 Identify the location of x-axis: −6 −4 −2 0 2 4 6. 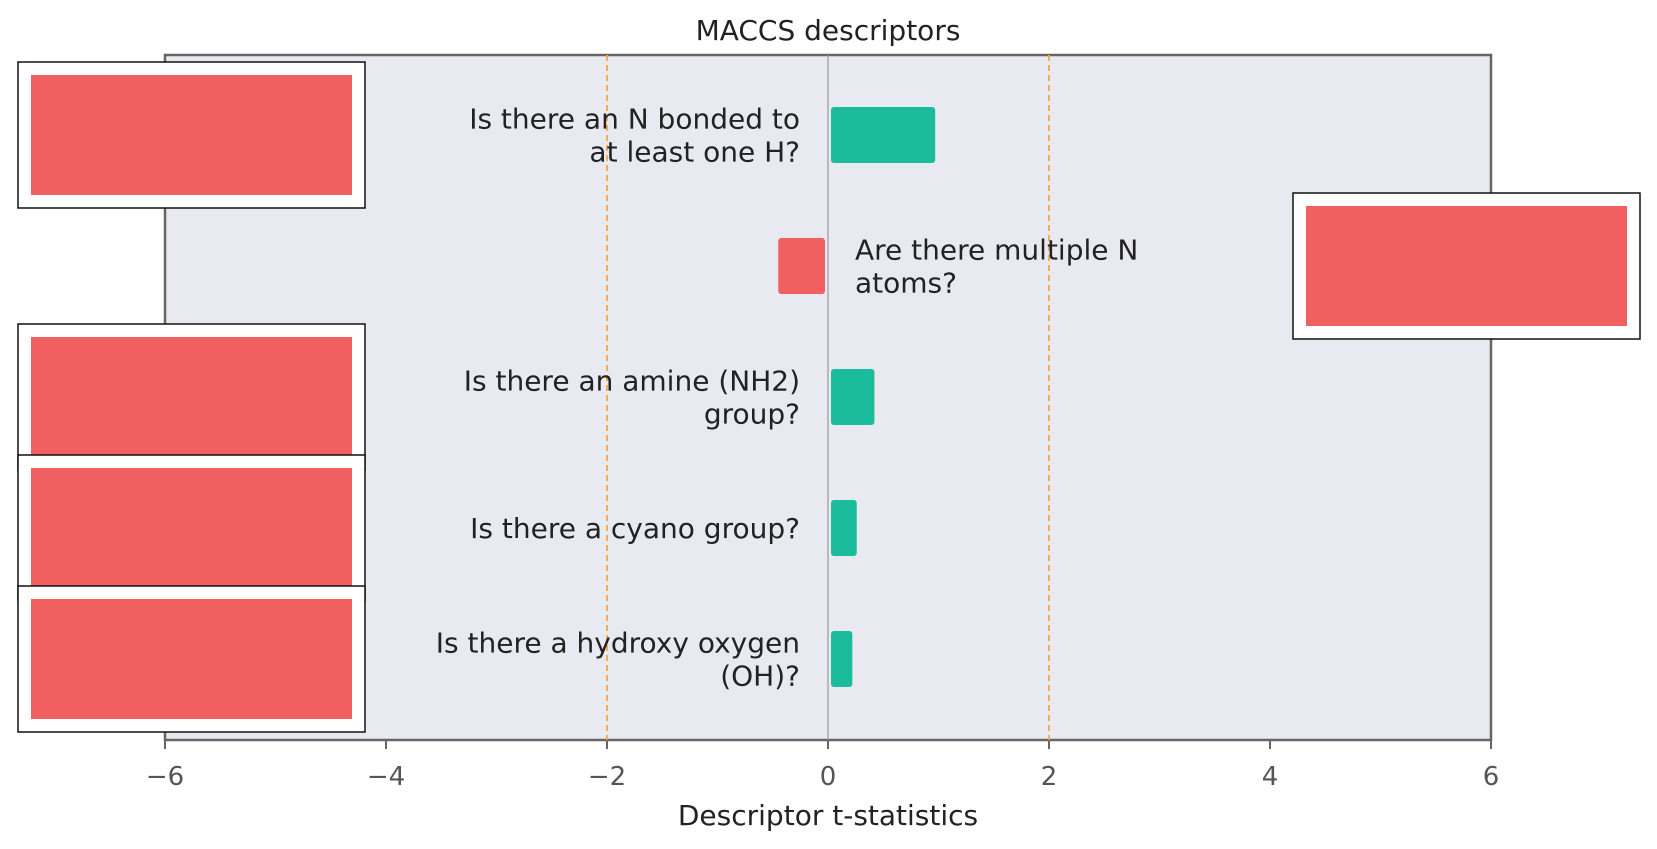
(822, 766).